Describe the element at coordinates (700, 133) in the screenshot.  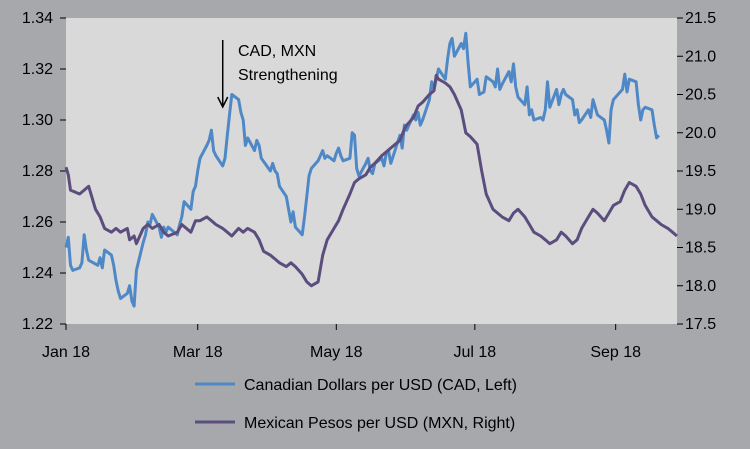
I see `right-tick-label: 20.0` at that location.